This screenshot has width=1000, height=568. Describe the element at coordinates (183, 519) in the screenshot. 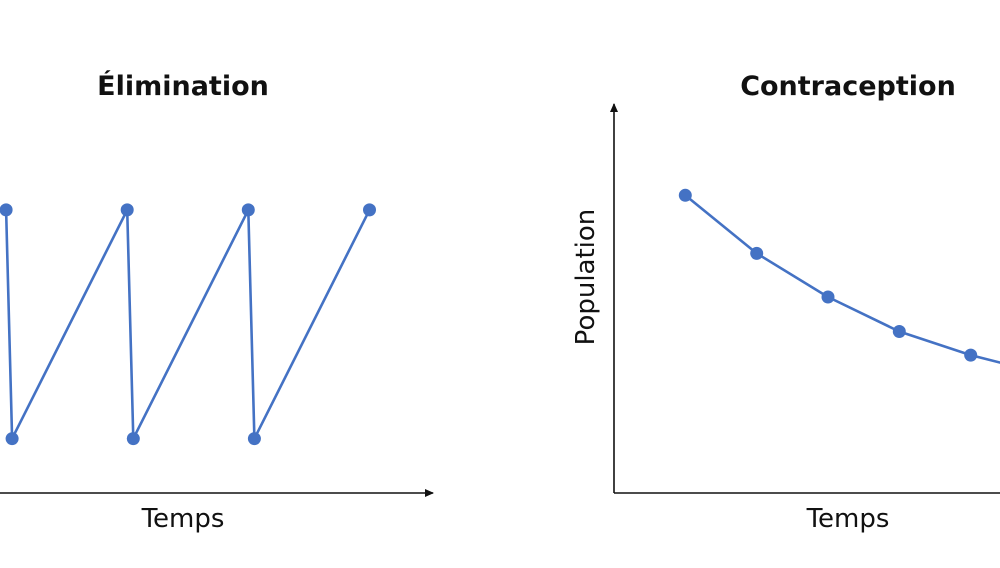

I see `chart-elimination-x-label: Temps` at that location.